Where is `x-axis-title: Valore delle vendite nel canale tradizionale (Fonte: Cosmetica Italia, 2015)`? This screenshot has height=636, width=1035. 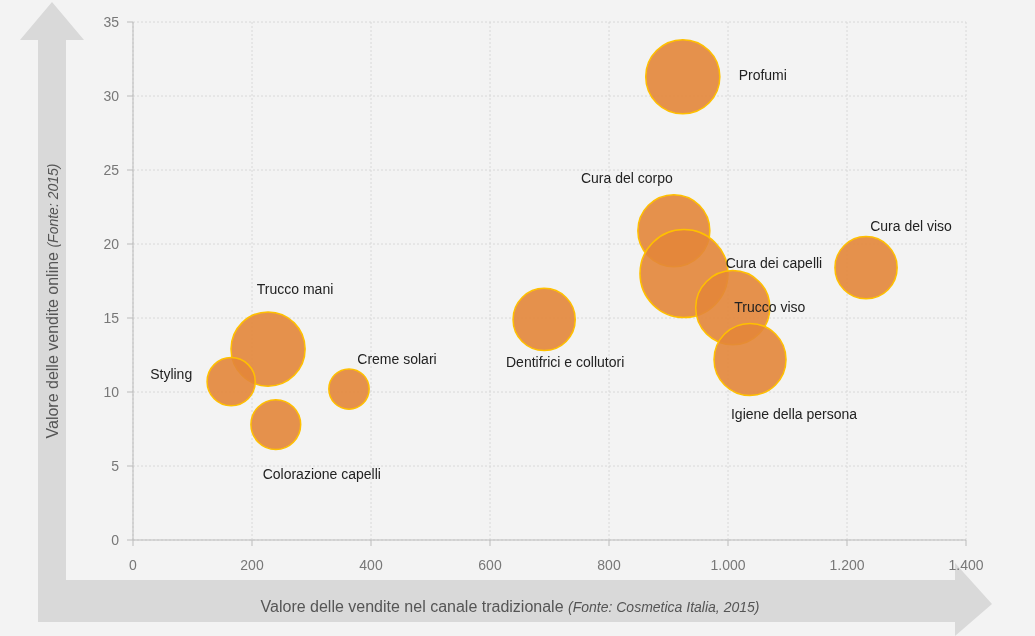
x-axis-title: Valore delle vendite nel canale tradizionale (Fonte: Cosmetica Italia, 2015) is located at coordinates (510, 606).